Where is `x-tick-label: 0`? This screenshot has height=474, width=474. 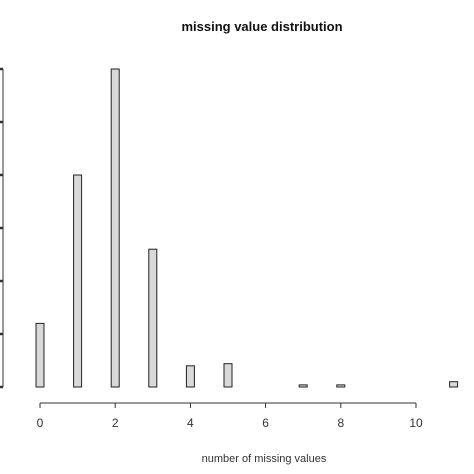
x-tick-label: 0 is located at coordinates (40, 423).